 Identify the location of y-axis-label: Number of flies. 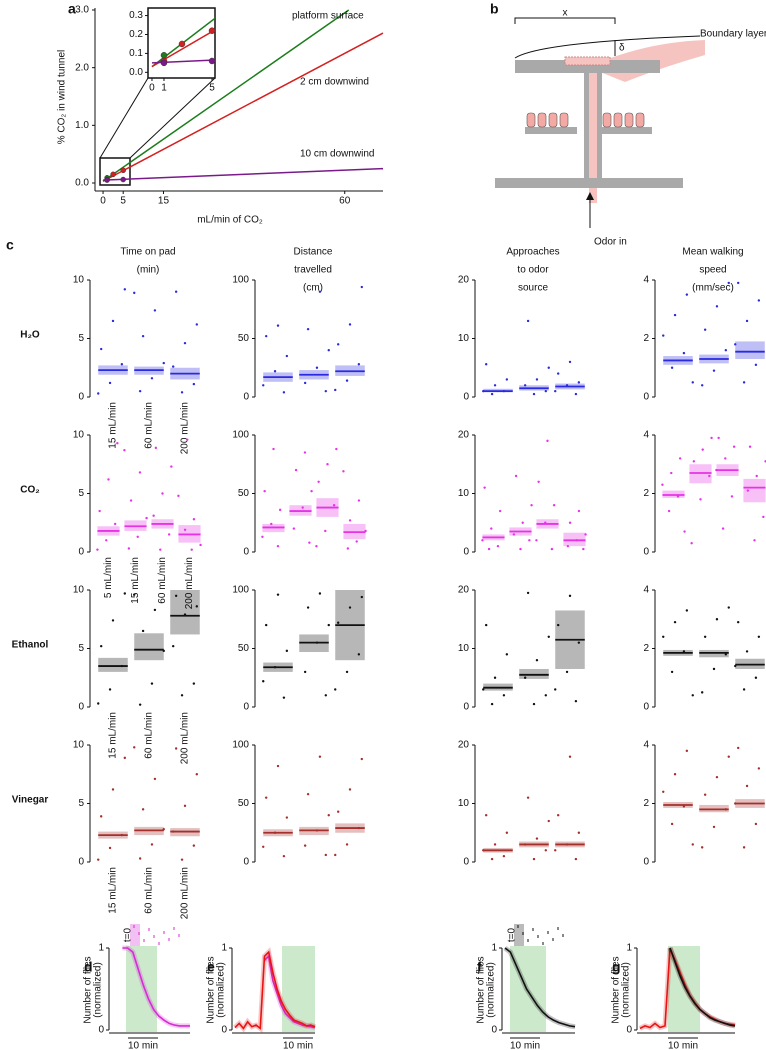
(211, 989).